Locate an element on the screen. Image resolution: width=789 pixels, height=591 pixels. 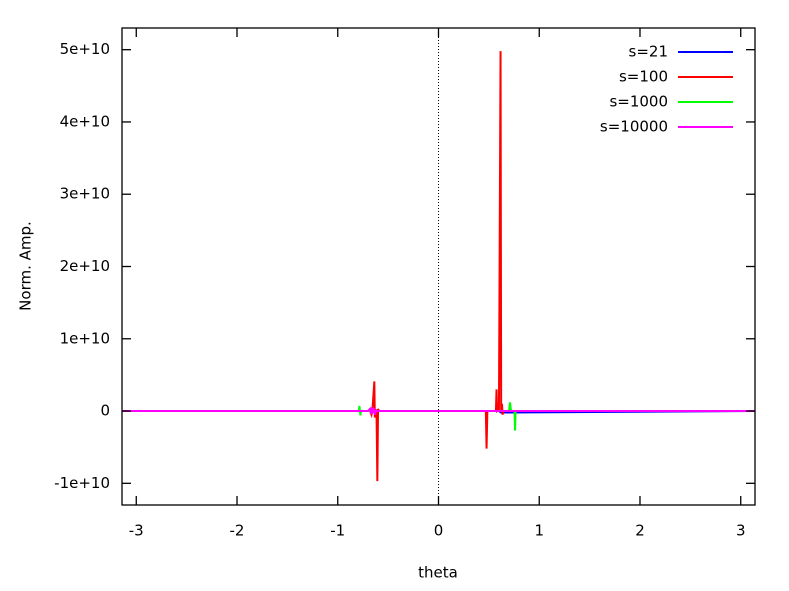
y-tick-label: 5e+10 is located at coordinates (85, 49).